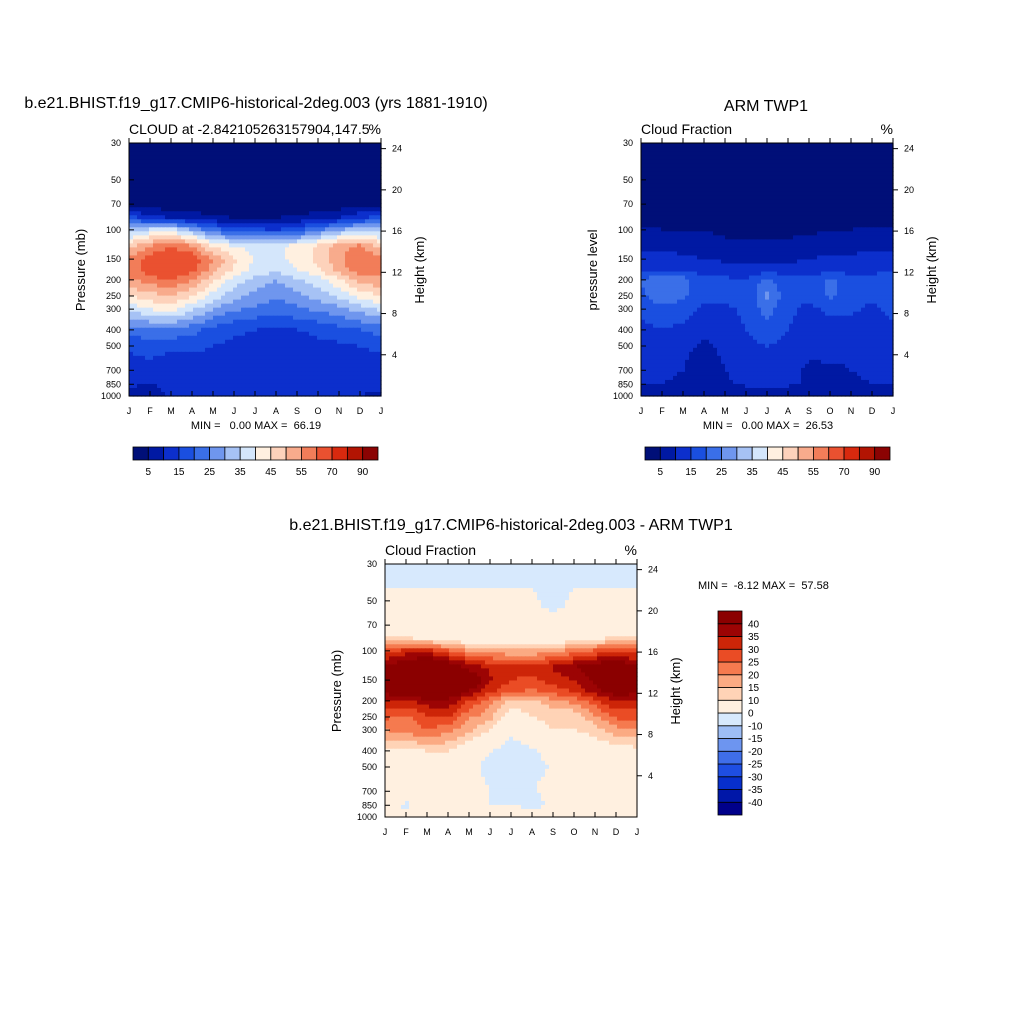 The height and width of the screenshot is (1024, 1024). Describe the element at coordinates (686, 129) in the screenshot. I see `panel-obs-left-label: Cloud Fraction` at that location.